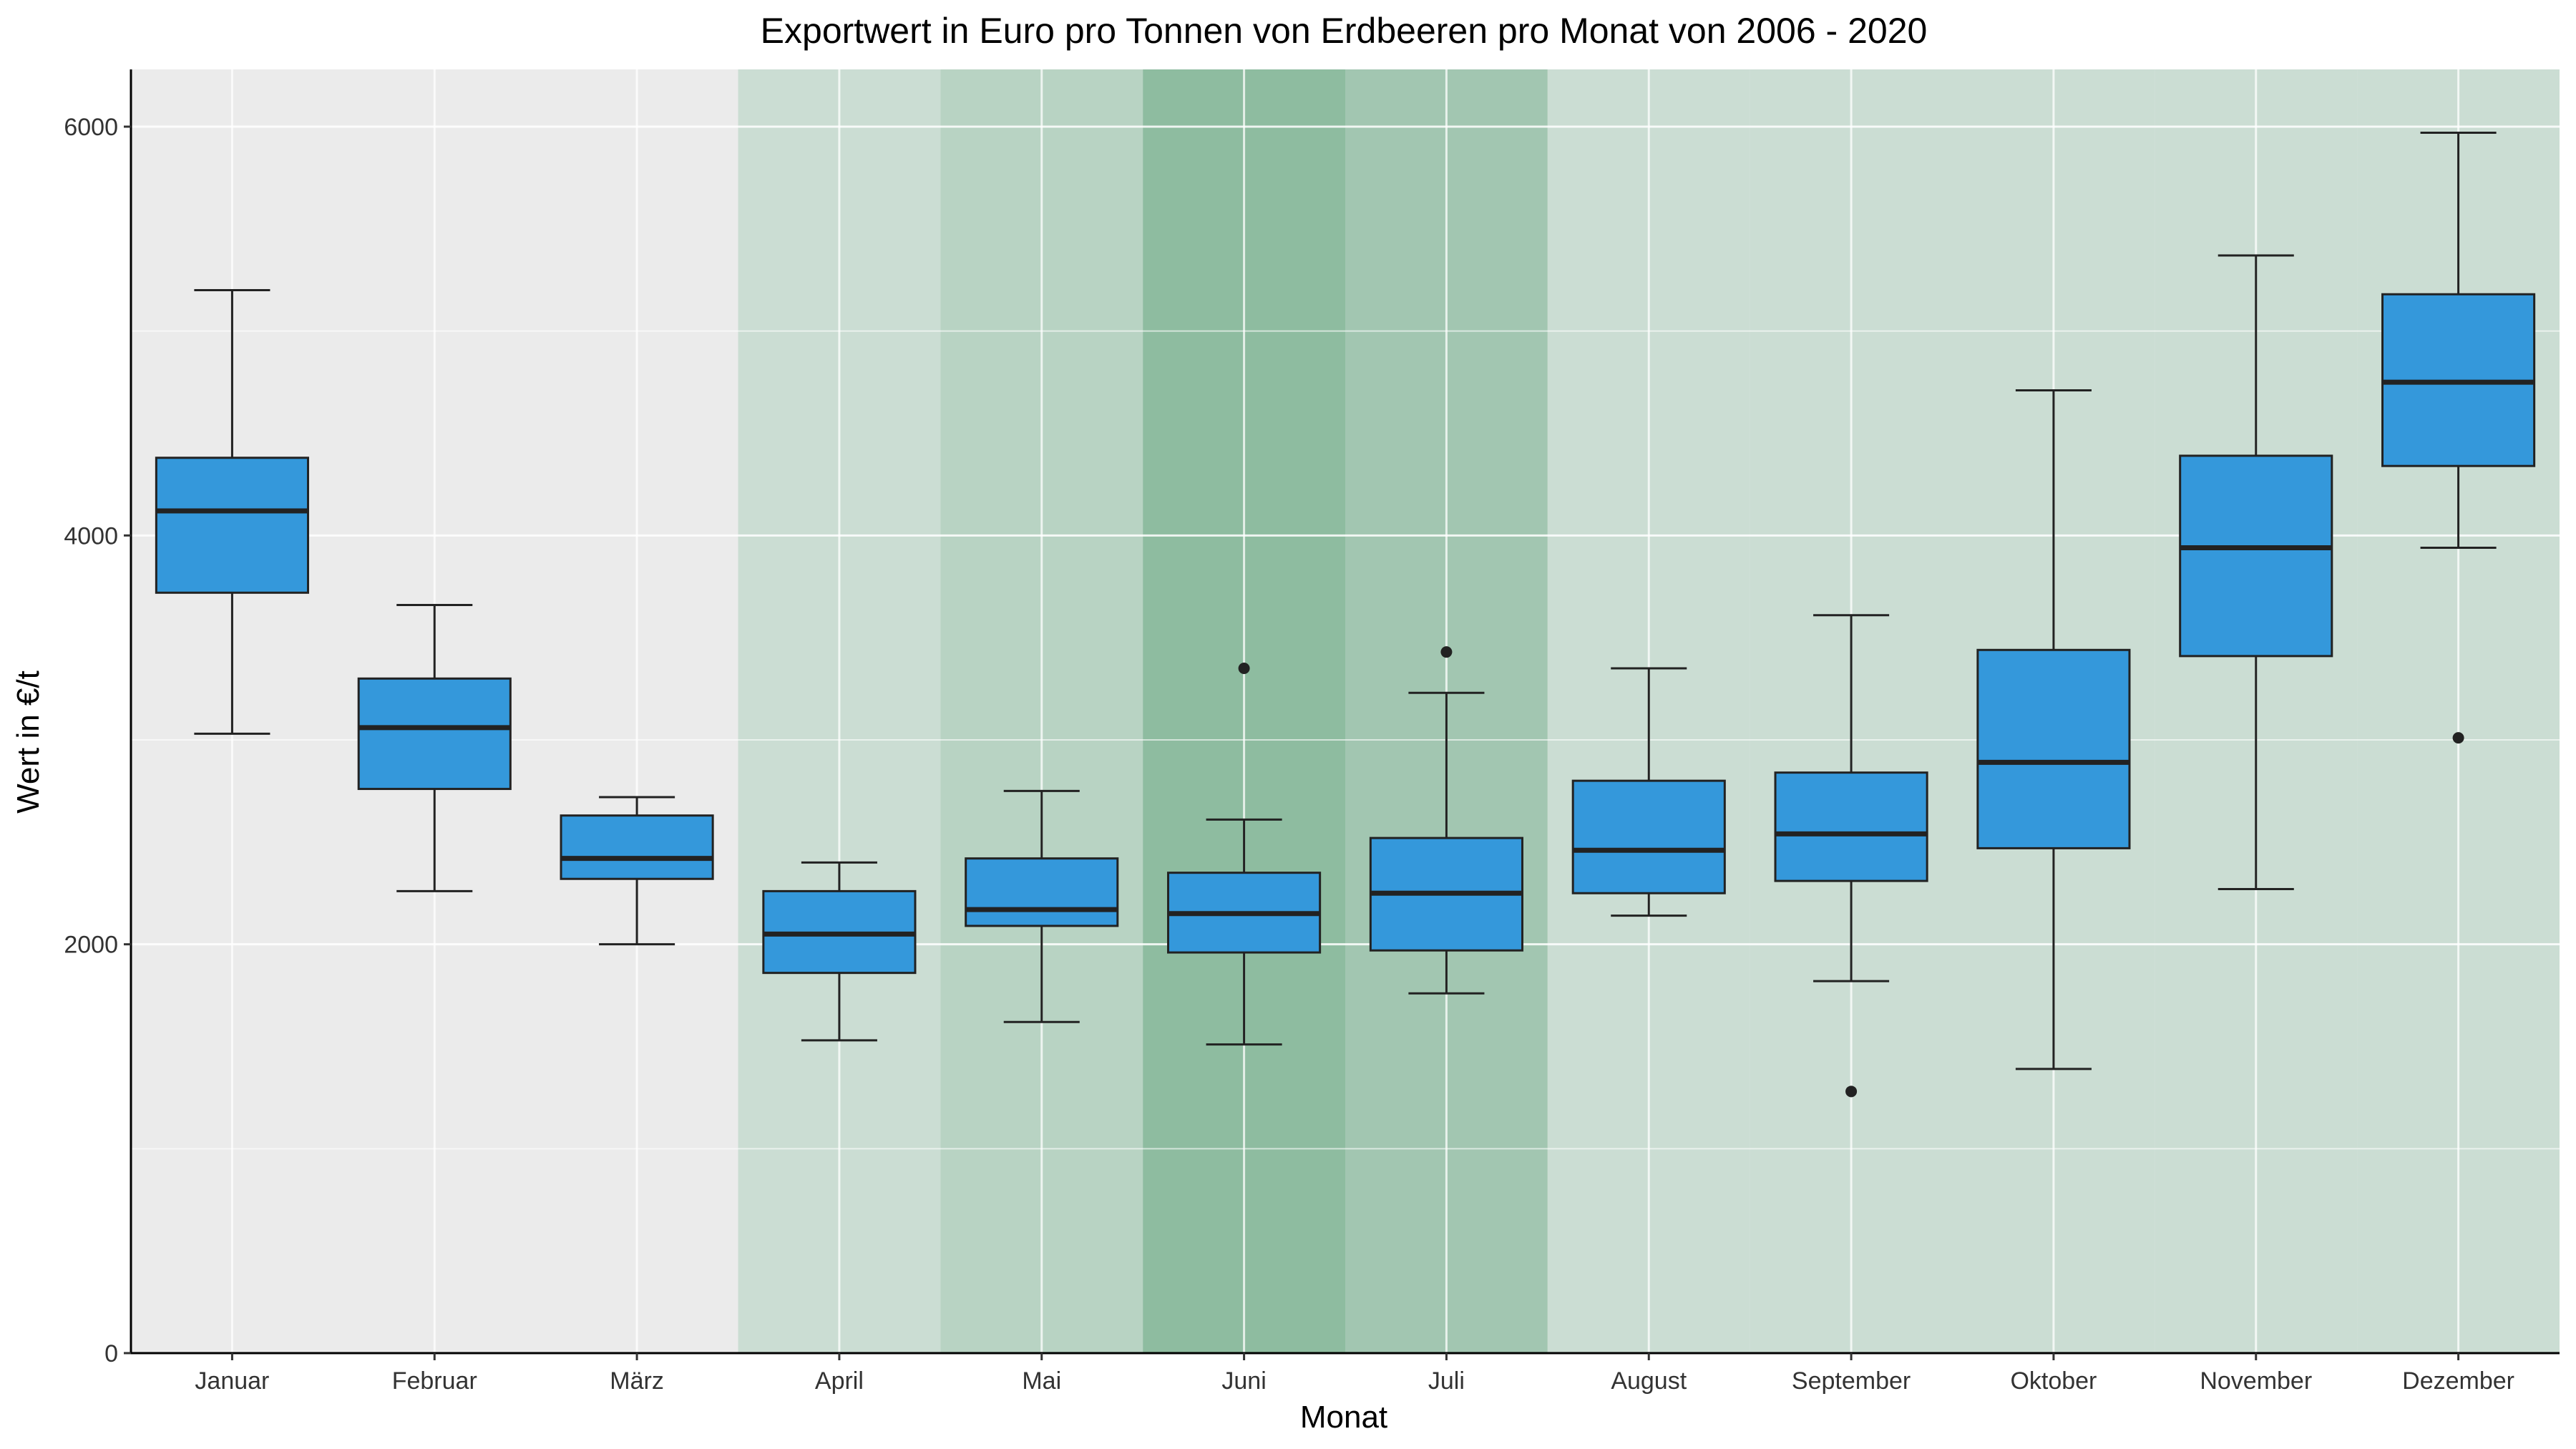 This screenshot has height=1449, width=2576. I want to click on box-april, so click(839, 951).